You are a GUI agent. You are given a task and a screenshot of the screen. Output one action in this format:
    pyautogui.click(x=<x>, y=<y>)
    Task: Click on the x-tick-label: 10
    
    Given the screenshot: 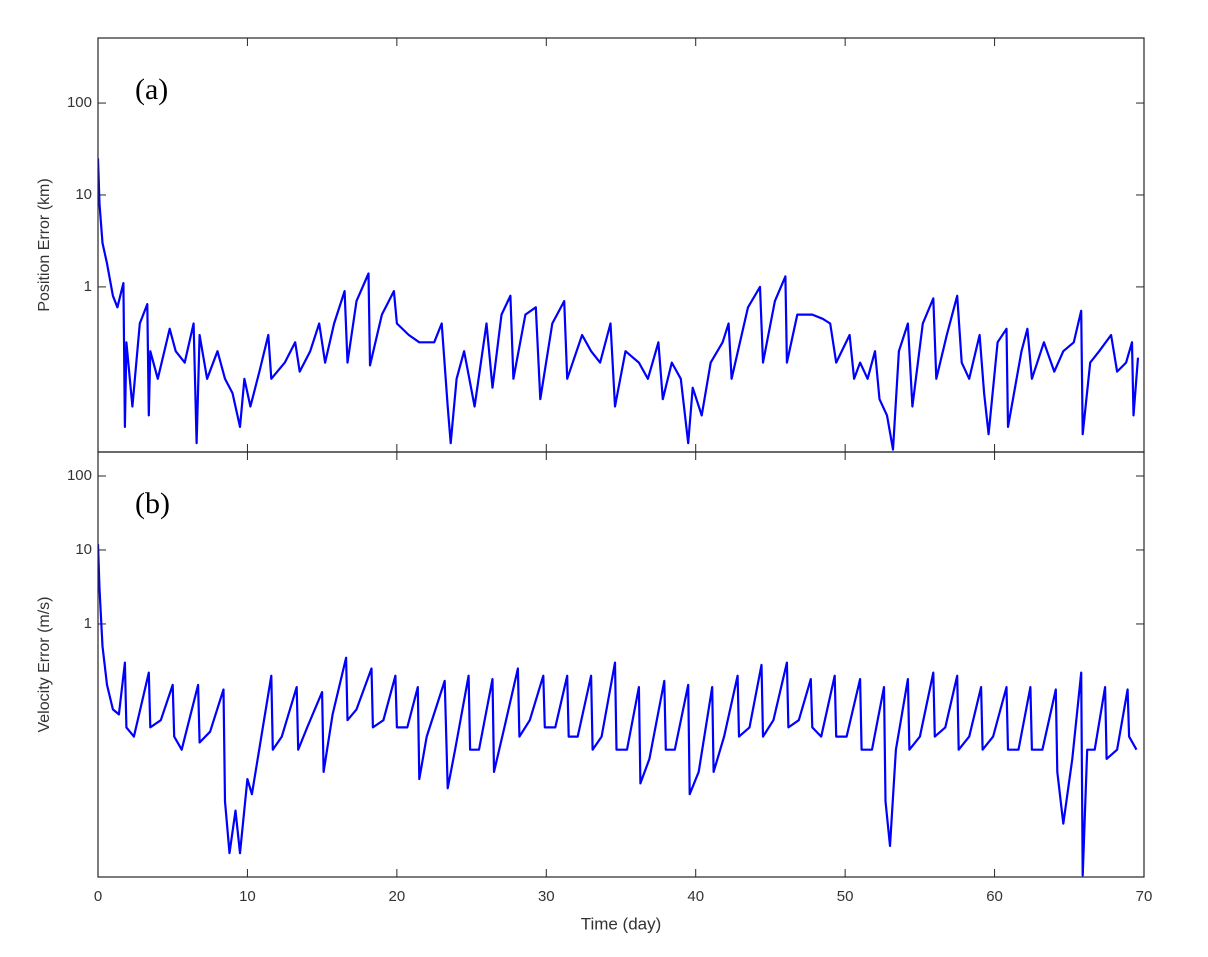 What is the action you would take?
    pyautogui.click(x=247, y=896)
    